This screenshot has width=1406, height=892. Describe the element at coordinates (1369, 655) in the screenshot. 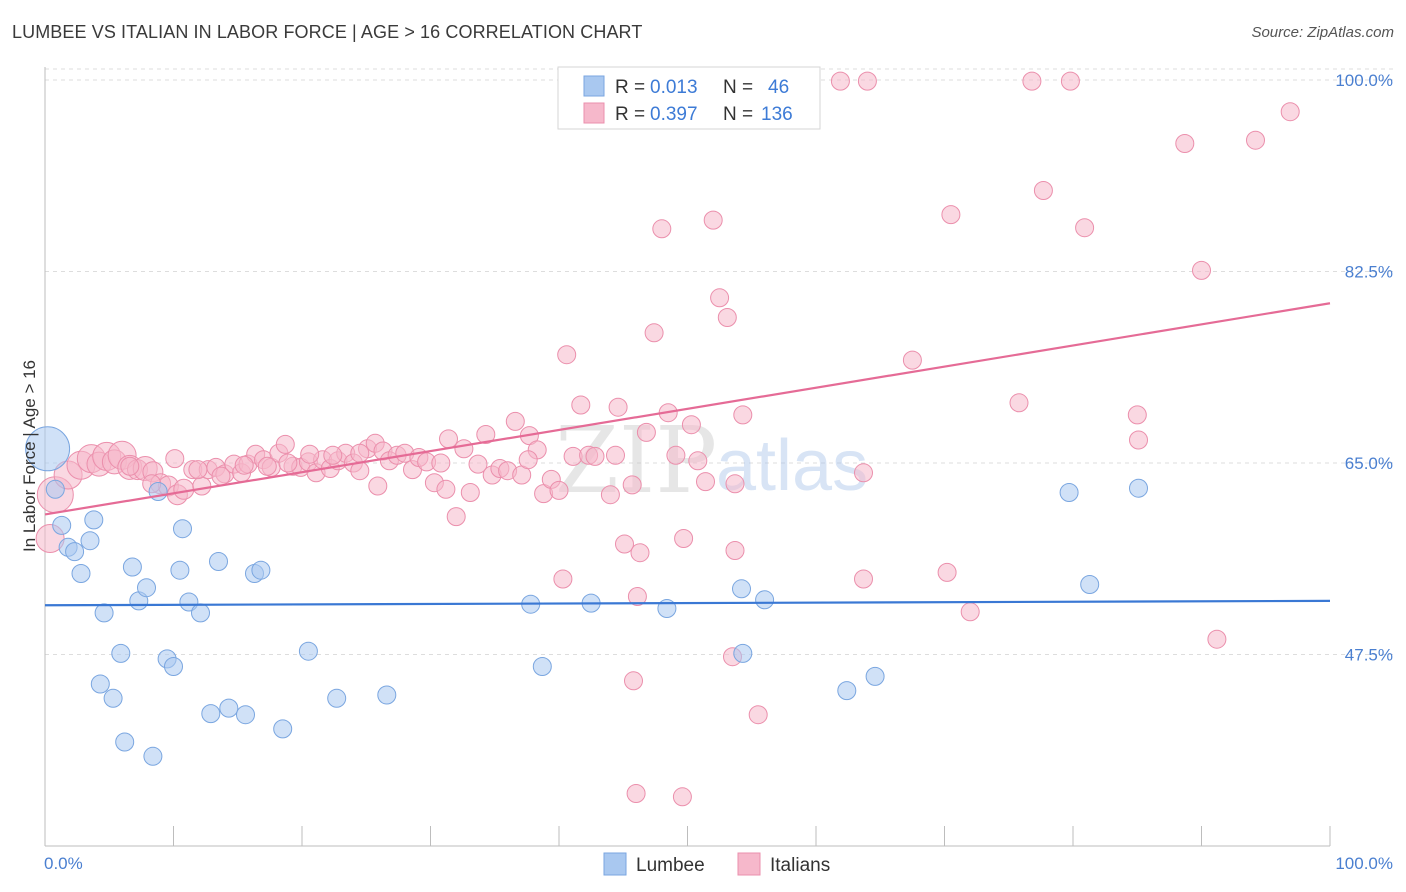

I see `y-tick-label: 47.5%` at that location.